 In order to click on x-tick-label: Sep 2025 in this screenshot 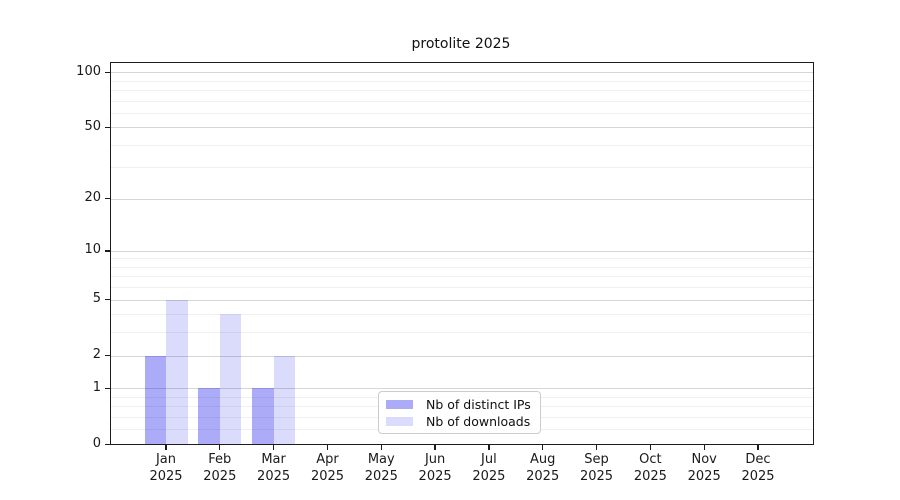, I will do `click(597, 468)`.